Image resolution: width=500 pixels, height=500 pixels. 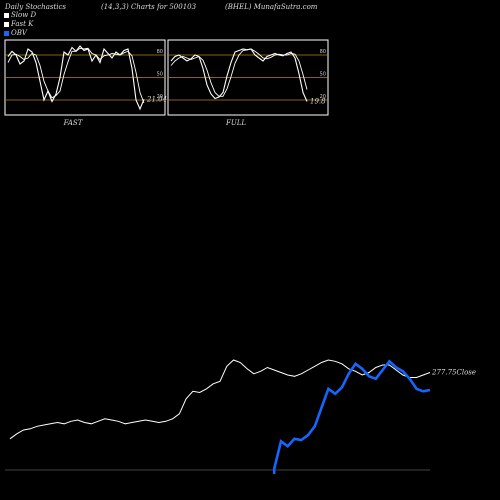 What do you see at coordinates (149, 7) in the screenshot?
I see `chart-params: (14,3,3) Charts for 500103` at bounding box center [149, 7].